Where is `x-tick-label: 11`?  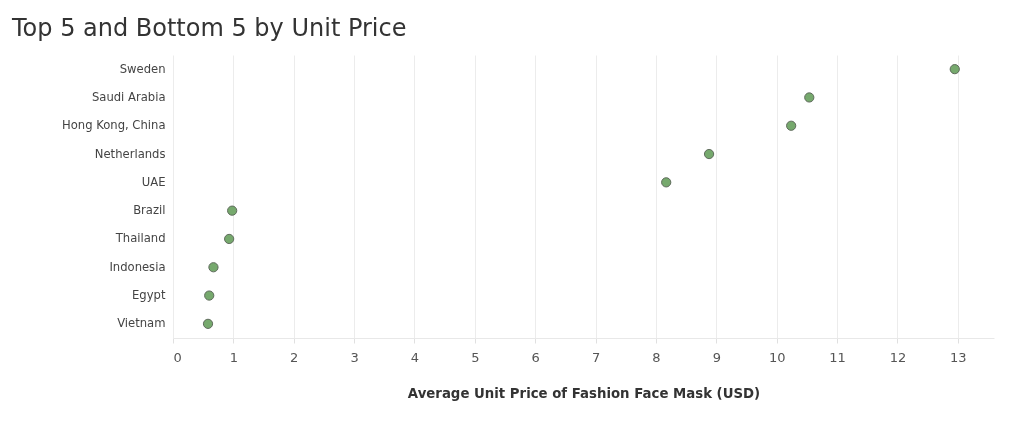 x-tick-label: 11 is located at coordinates (837, 357).